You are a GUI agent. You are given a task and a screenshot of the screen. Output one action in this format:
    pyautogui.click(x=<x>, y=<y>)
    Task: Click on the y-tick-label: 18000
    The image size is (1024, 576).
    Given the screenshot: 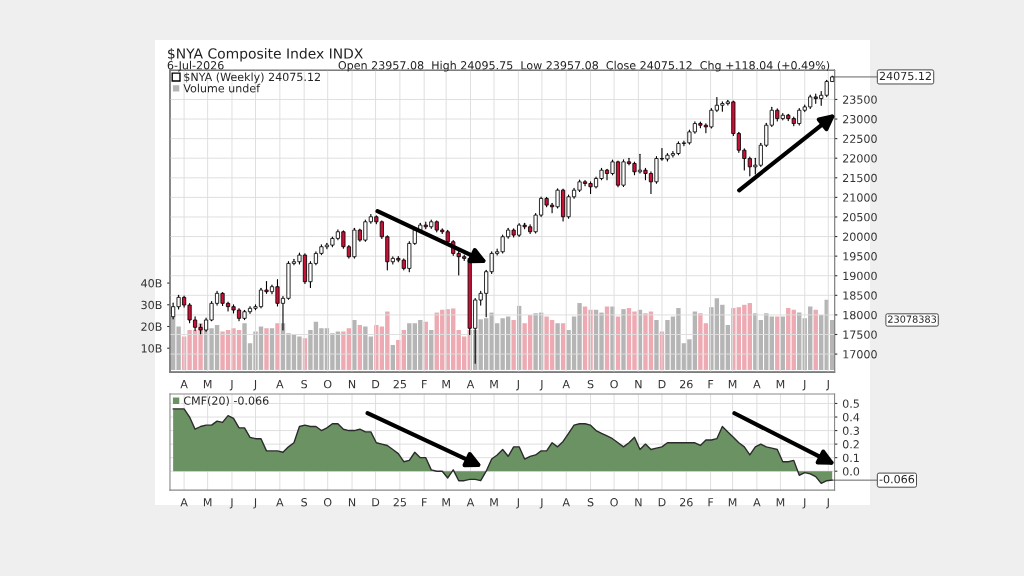 What is the action you would take?
    pyautogui.click(x=860, y=315)
    